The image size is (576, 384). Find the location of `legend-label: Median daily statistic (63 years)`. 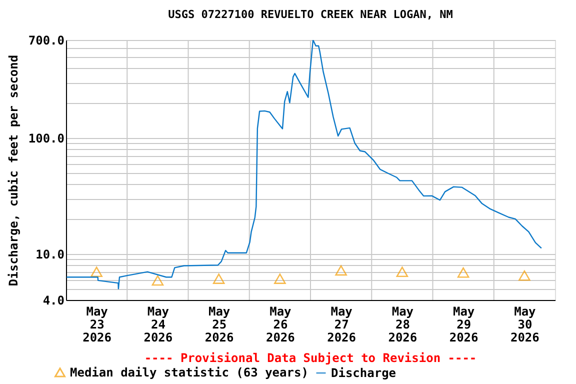

legend-label: Median daily statistic (63 years) is located at coordinates (189, 372).